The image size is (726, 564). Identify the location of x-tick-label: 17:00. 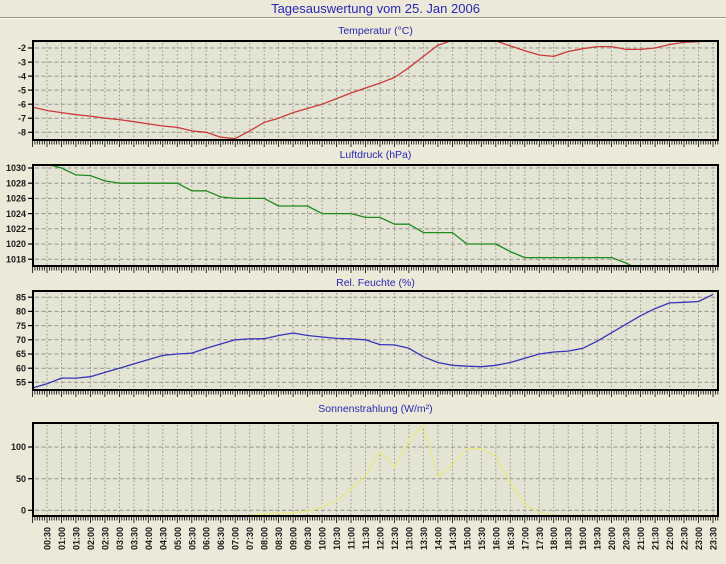
(525, 538).